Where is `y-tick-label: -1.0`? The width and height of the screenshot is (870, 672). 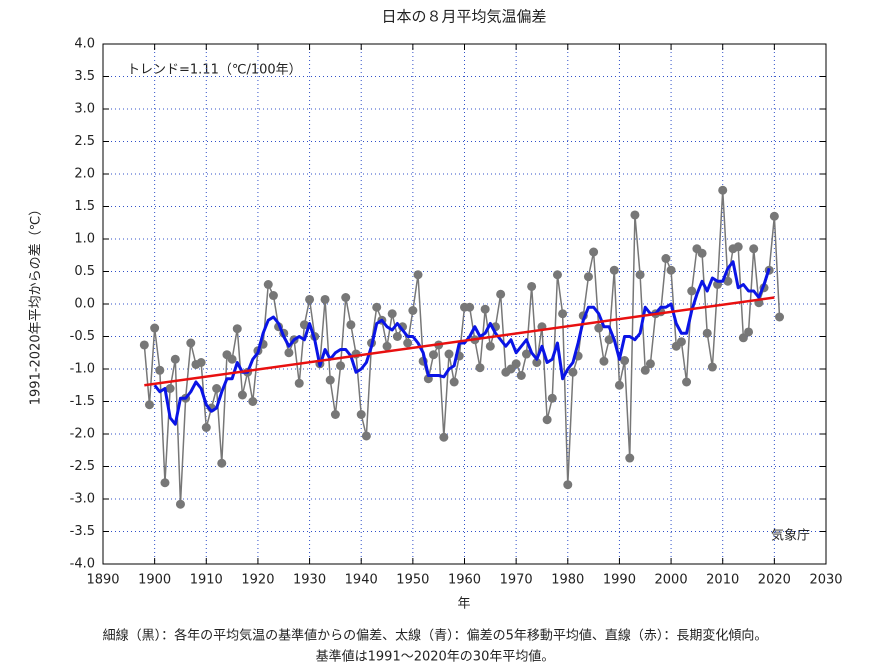
y-tick-label: -1.0 is located at coordinates (82, 369).